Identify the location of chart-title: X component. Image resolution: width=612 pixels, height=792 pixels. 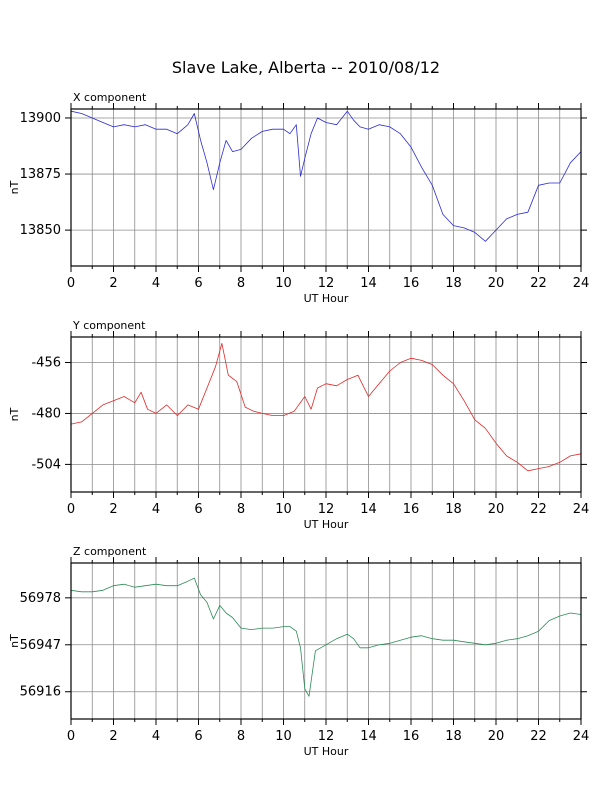
(110, 97).